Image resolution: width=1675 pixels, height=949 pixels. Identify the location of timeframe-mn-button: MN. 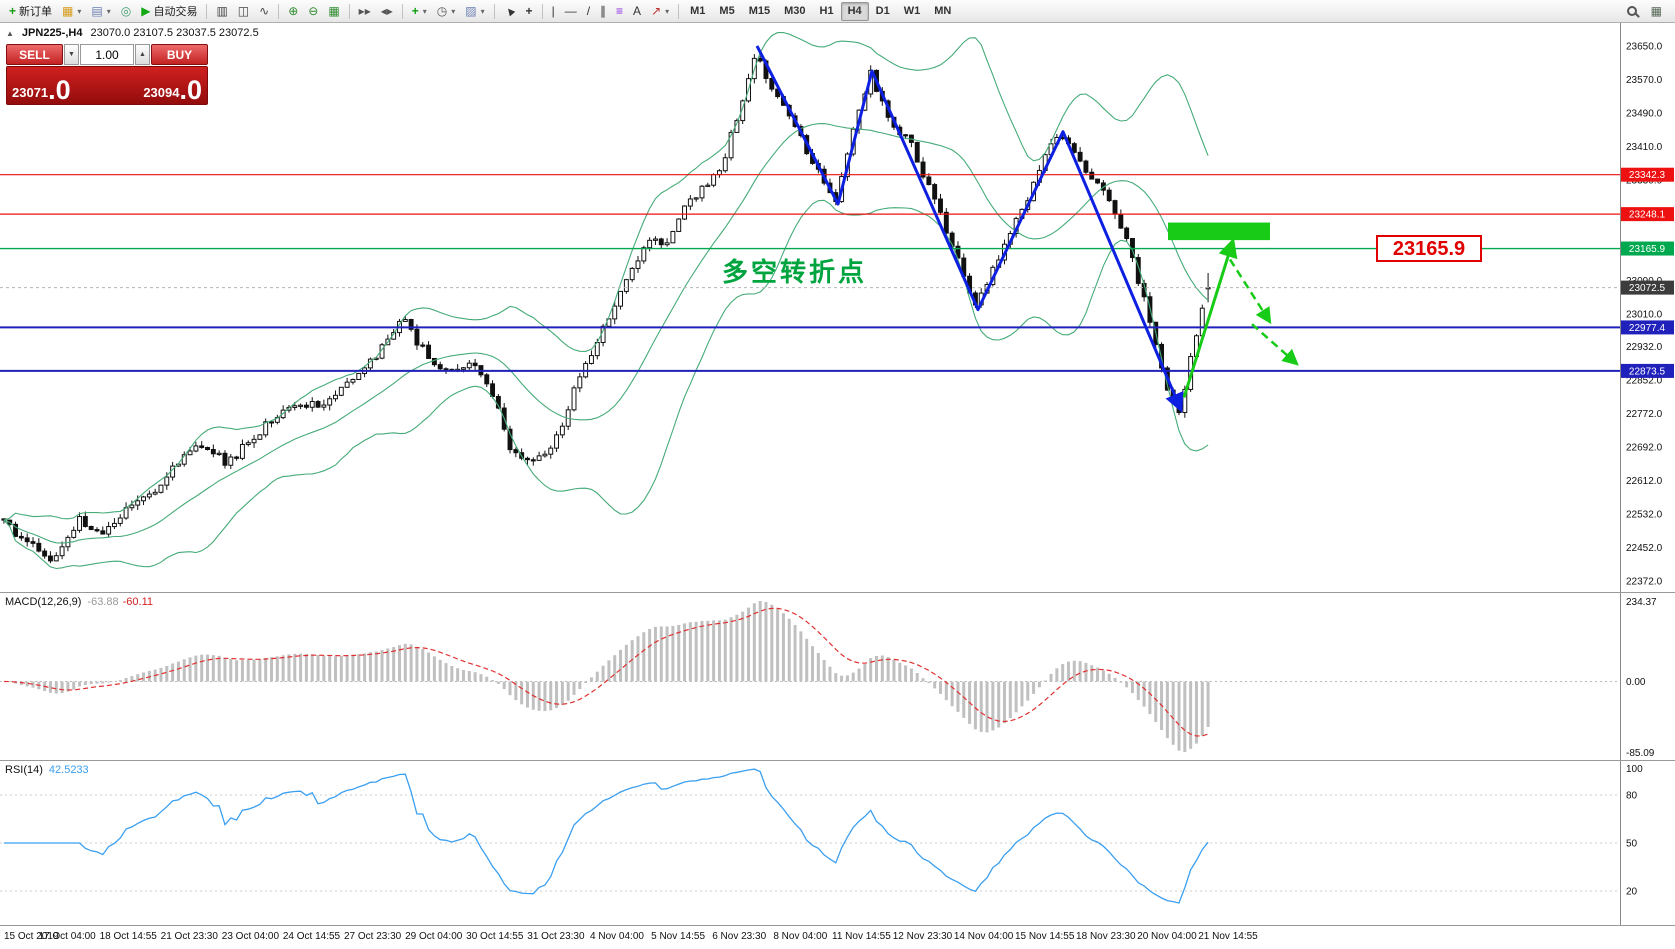
(943, 11).